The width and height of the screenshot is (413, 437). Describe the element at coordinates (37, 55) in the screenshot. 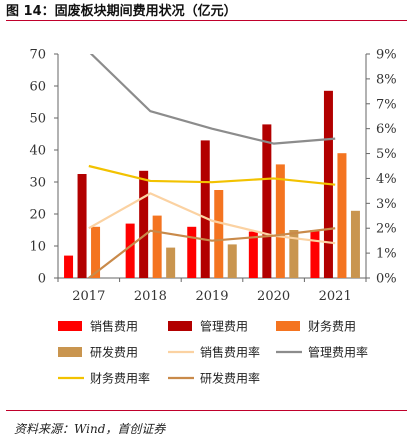

I see `y-left-tick-label: 70` at that location.